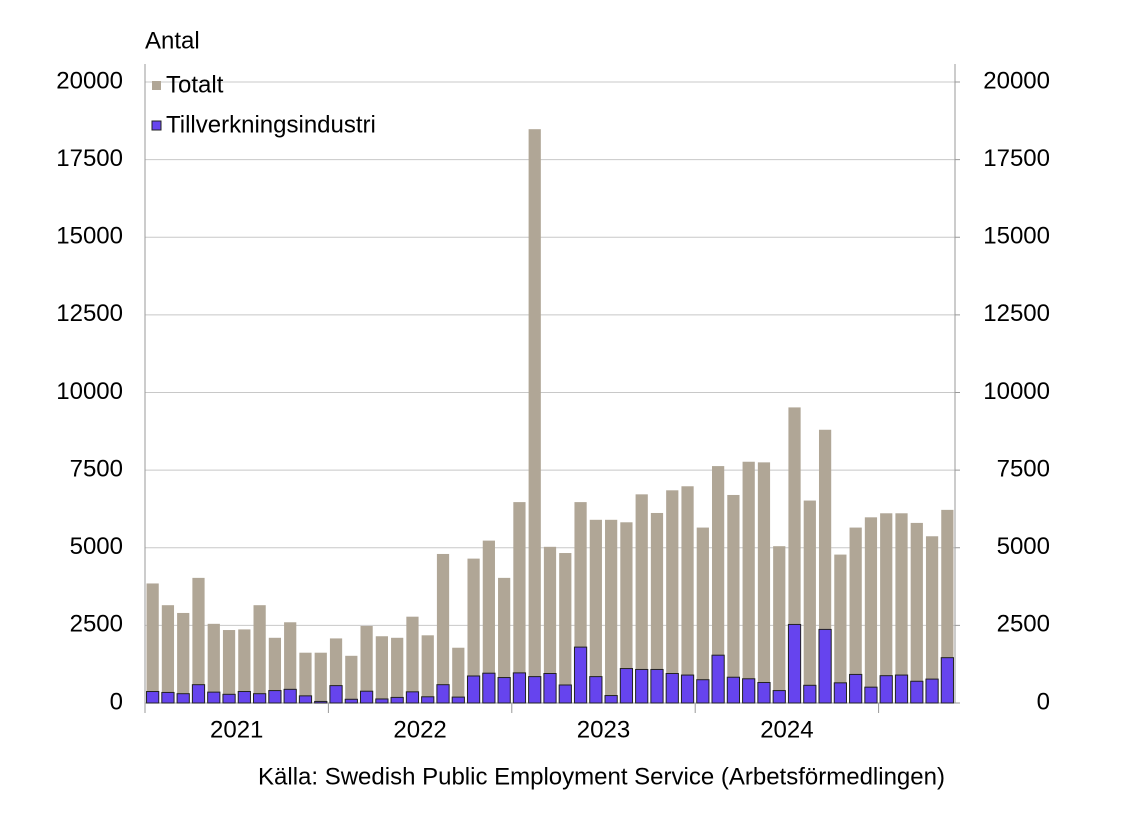 This screenshot has height=824, width=1124. What do you see at coordinates (1043, 701) in the screenshot?
I see `y2-tick-label: 0` at bounding box center [1043, 701].